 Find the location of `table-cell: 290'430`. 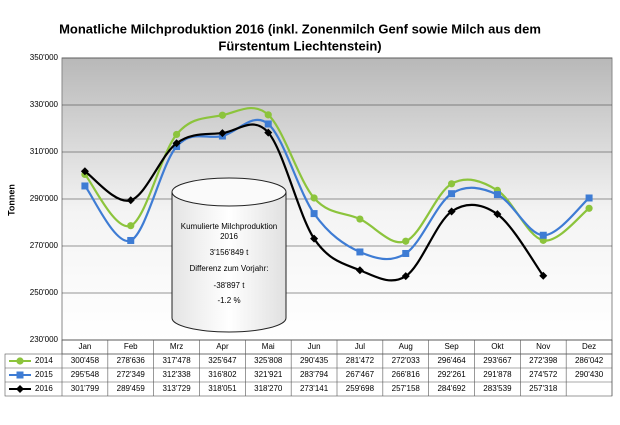

table-cell: 290'430 is located at coordinates (589, 374).